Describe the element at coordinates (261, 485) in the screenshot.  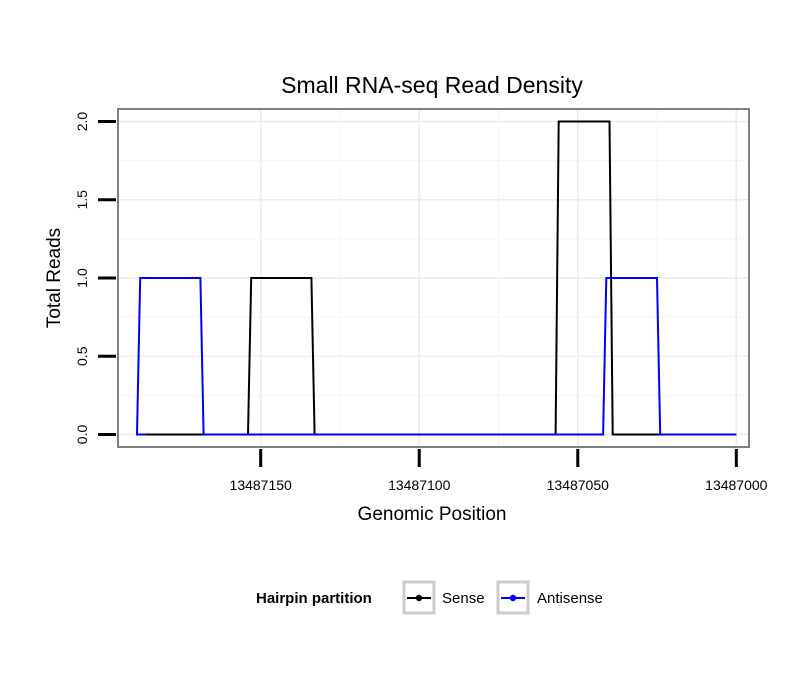
I see `x-tick-label: 13487150` at that location.